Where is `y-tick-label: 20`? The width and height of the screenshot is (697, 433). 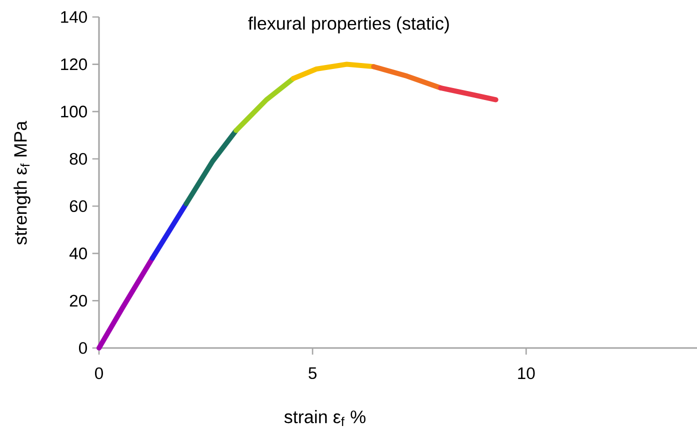 y-tick-label: 20 is located at coordinates (78, 300).